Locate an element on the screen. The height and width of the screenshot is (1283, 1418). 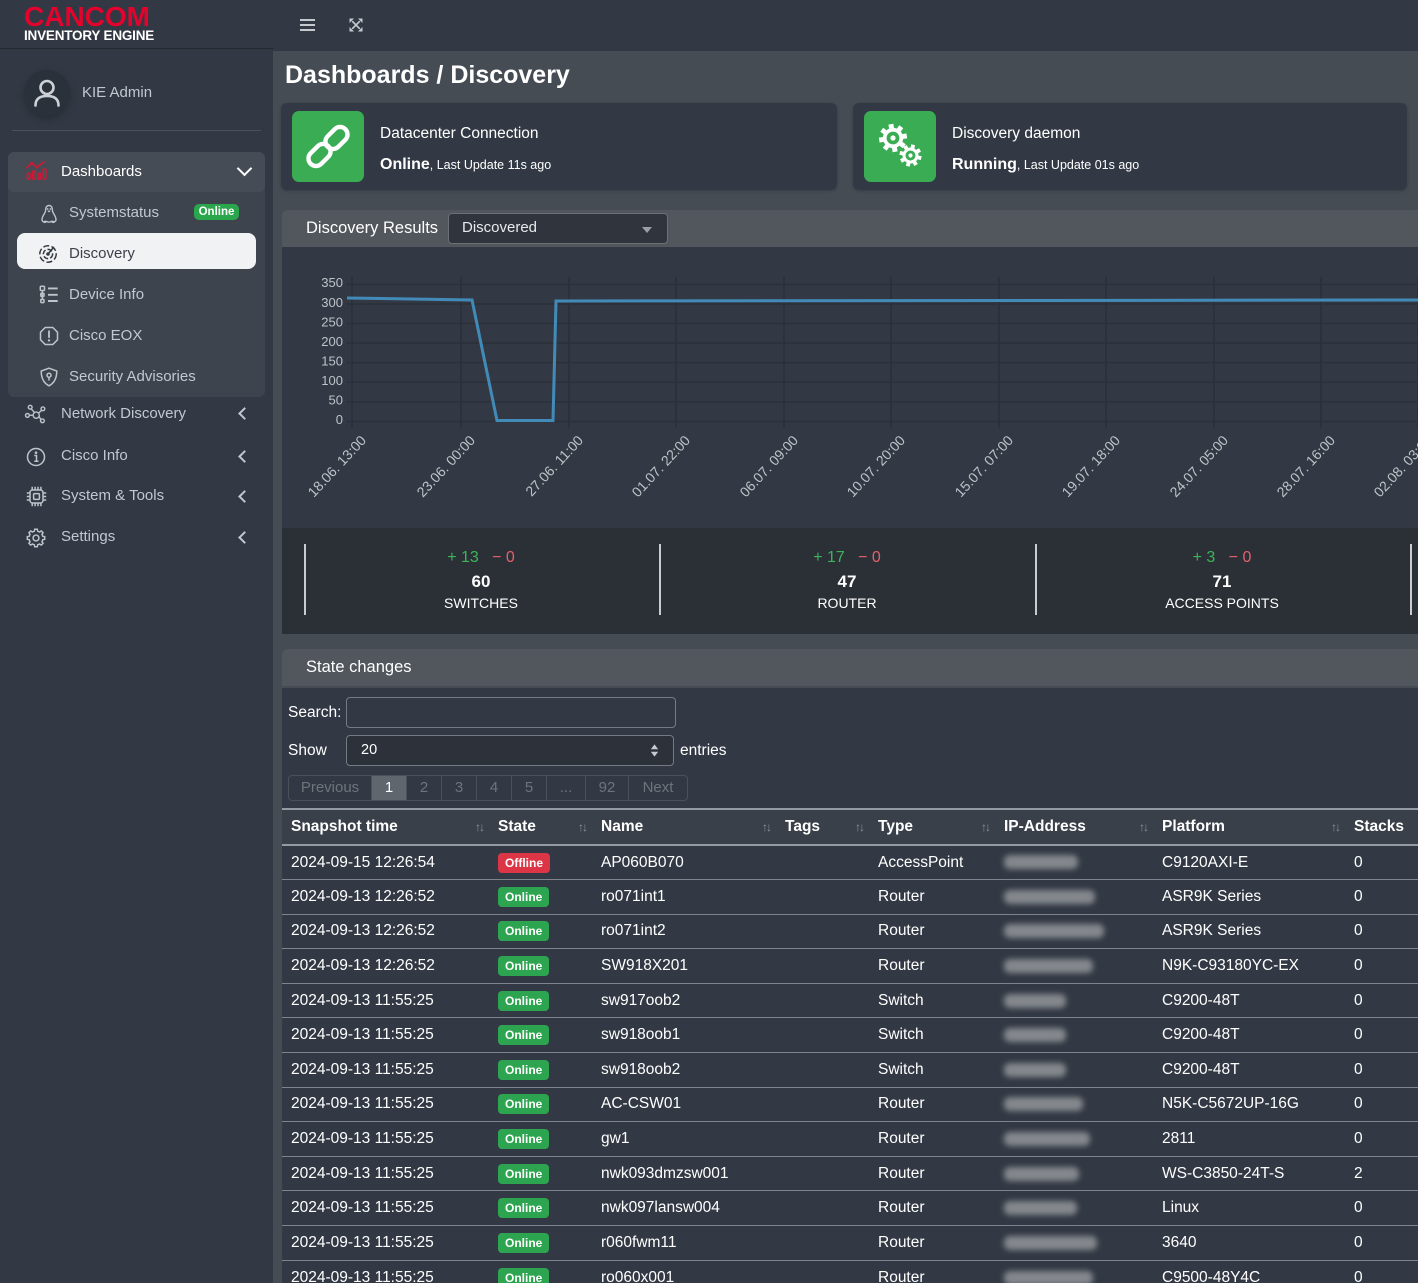
svg-text: 250 is located at coordinates (332, 321).